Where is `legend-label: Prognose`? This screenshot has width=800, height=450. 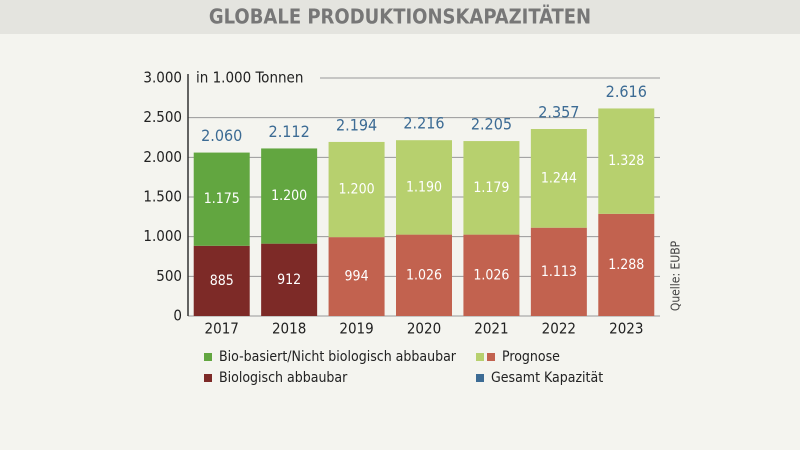
legend-label: Prognose is located at coordinates (531, 357).